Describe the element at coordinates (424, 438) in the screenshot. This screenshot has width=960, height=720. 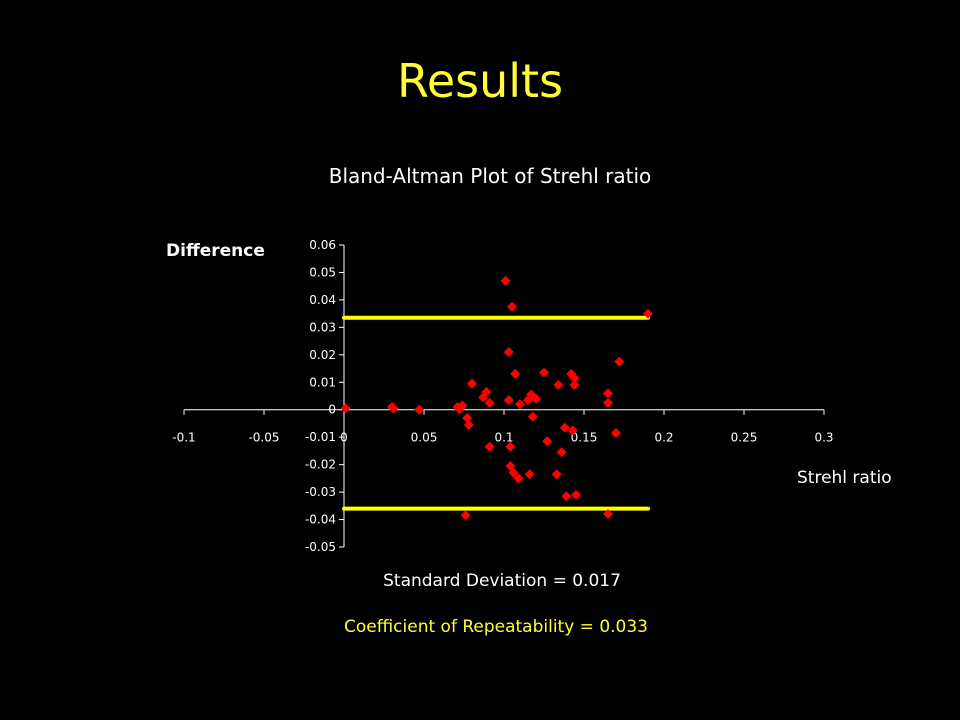
I see `x-tick-label: 0.05` at that location.